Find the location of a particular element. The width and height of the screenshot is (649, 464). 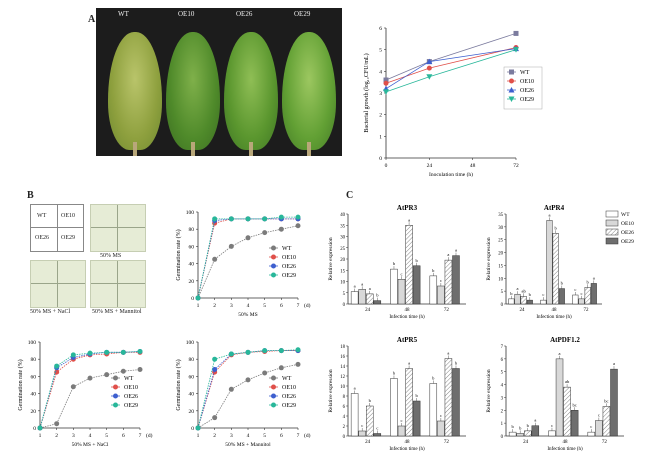

significance-letter: ab is located at coordinates (567, 381).